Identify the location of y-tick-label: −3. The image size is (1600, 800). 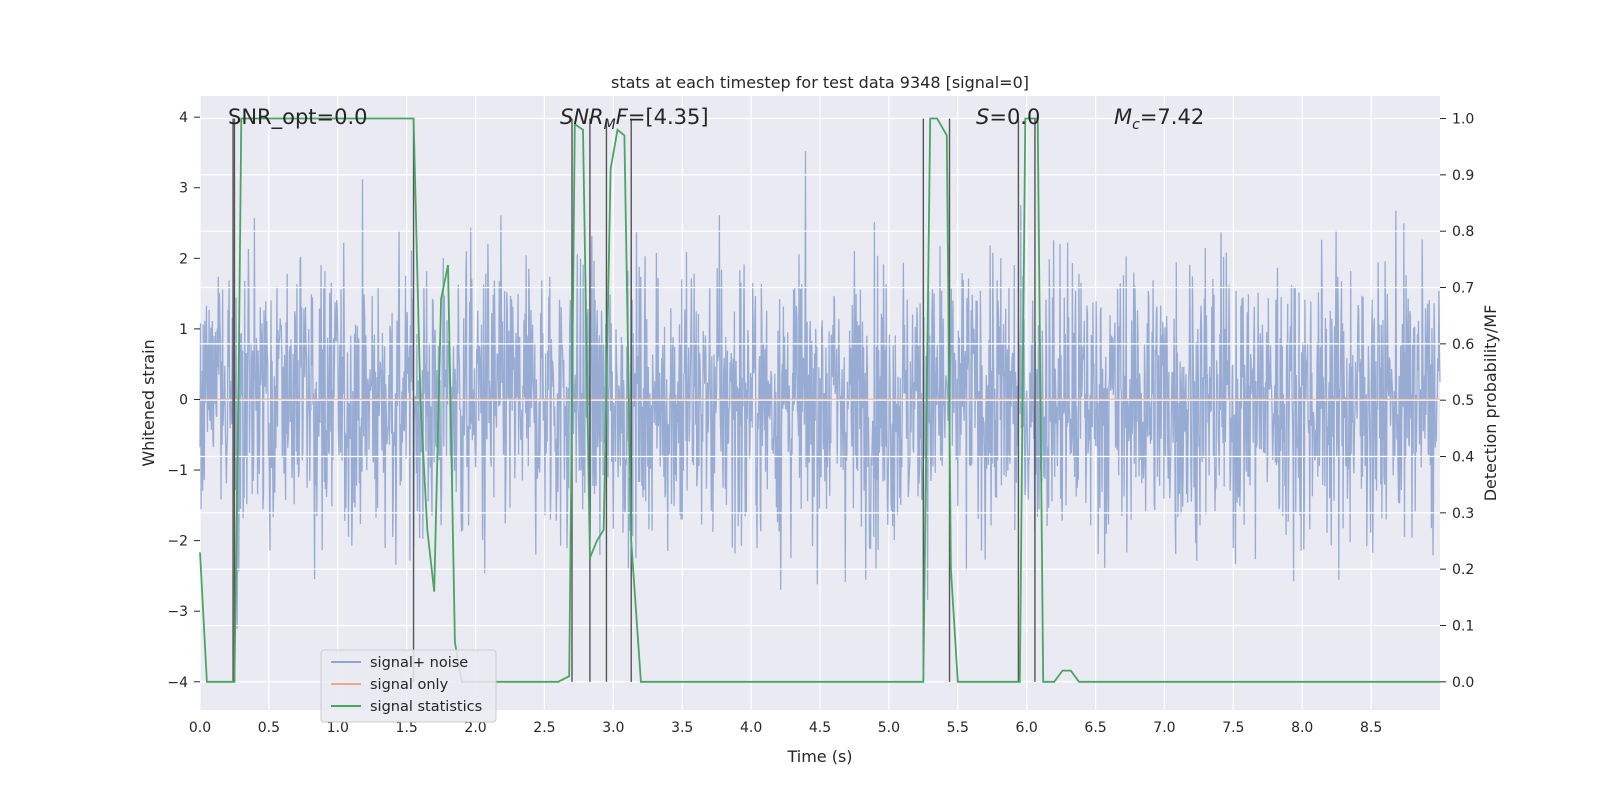
(177, 612).